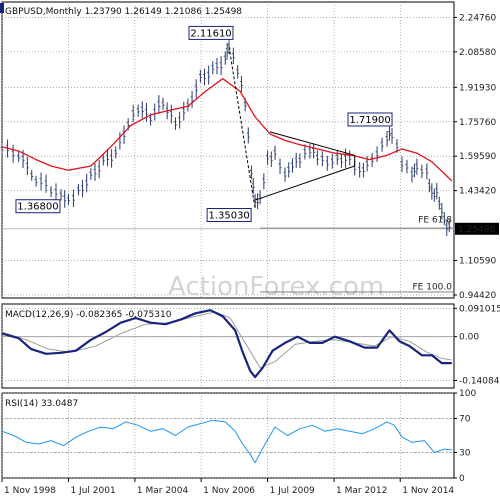 This screenshot has width=500, height=500. I want to click on rsi-panel-title: RSI(14) 33.0487, so click(41, 404).